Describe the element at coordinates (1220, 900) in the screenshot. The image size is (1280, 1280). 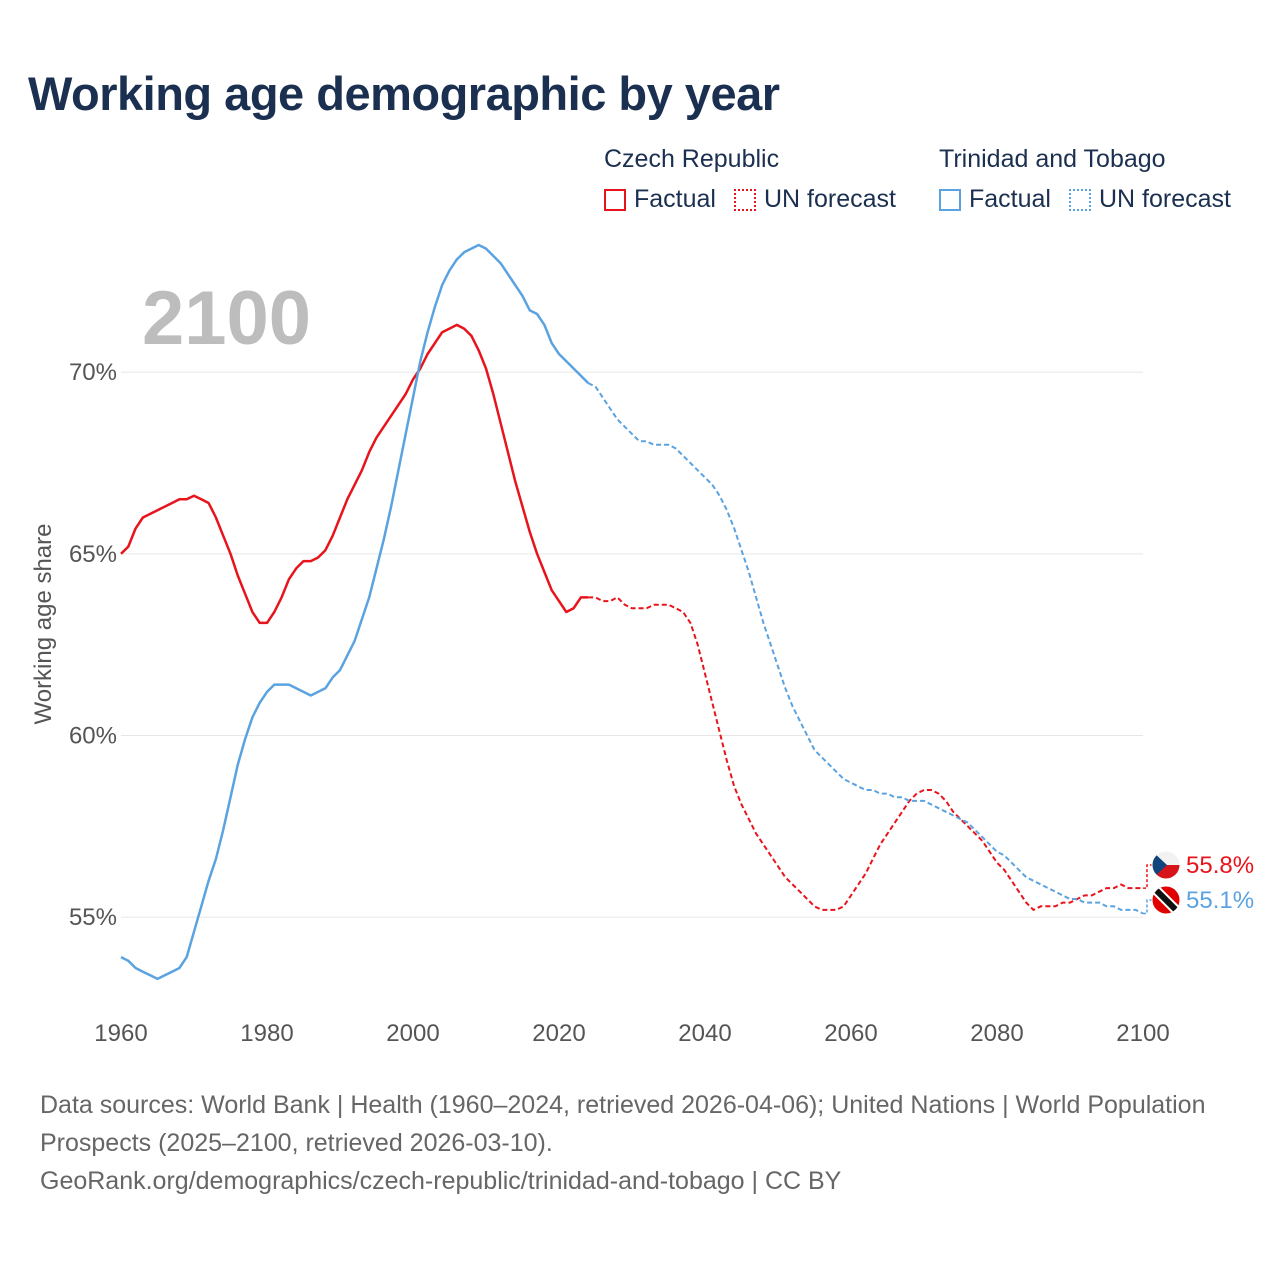
I see `end-value-label-trinidad: 55.1%` at that location.